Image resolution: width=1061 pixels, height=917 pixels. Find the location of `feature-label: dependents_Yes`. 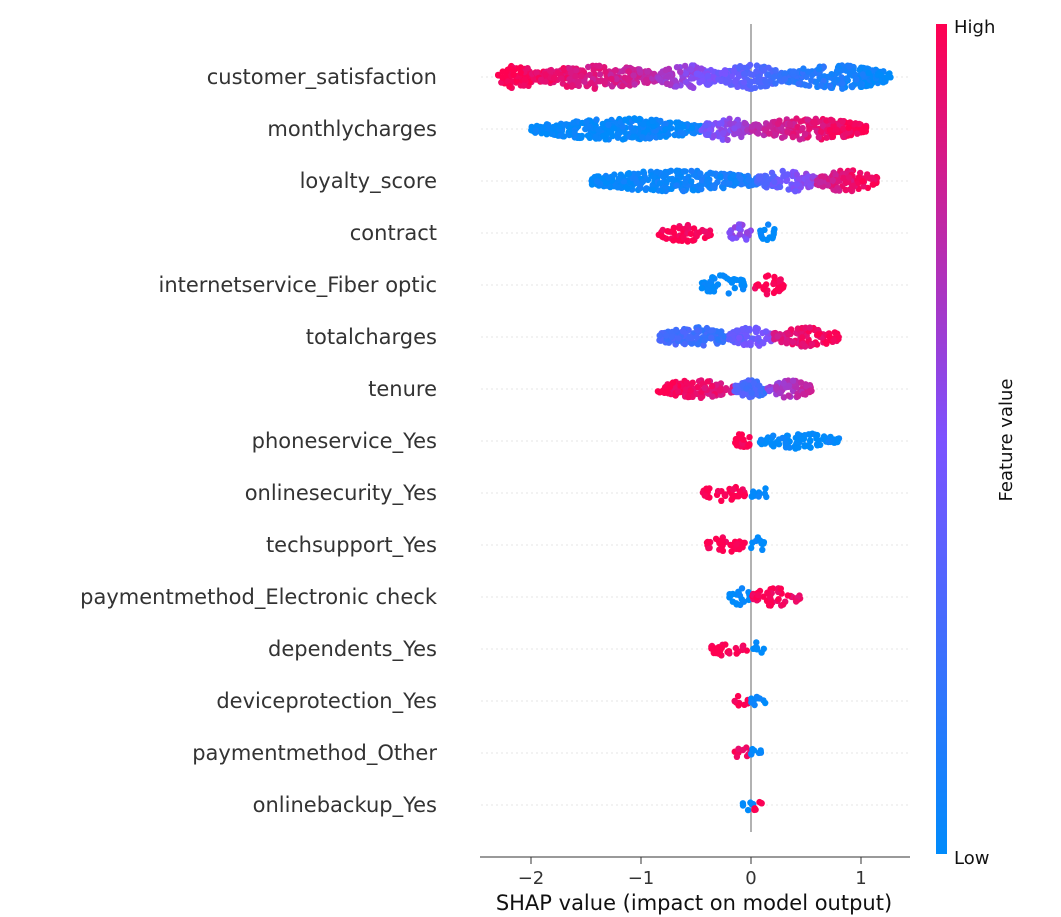

feature-label: dependents_Yes is located at coordinates (352, 649).